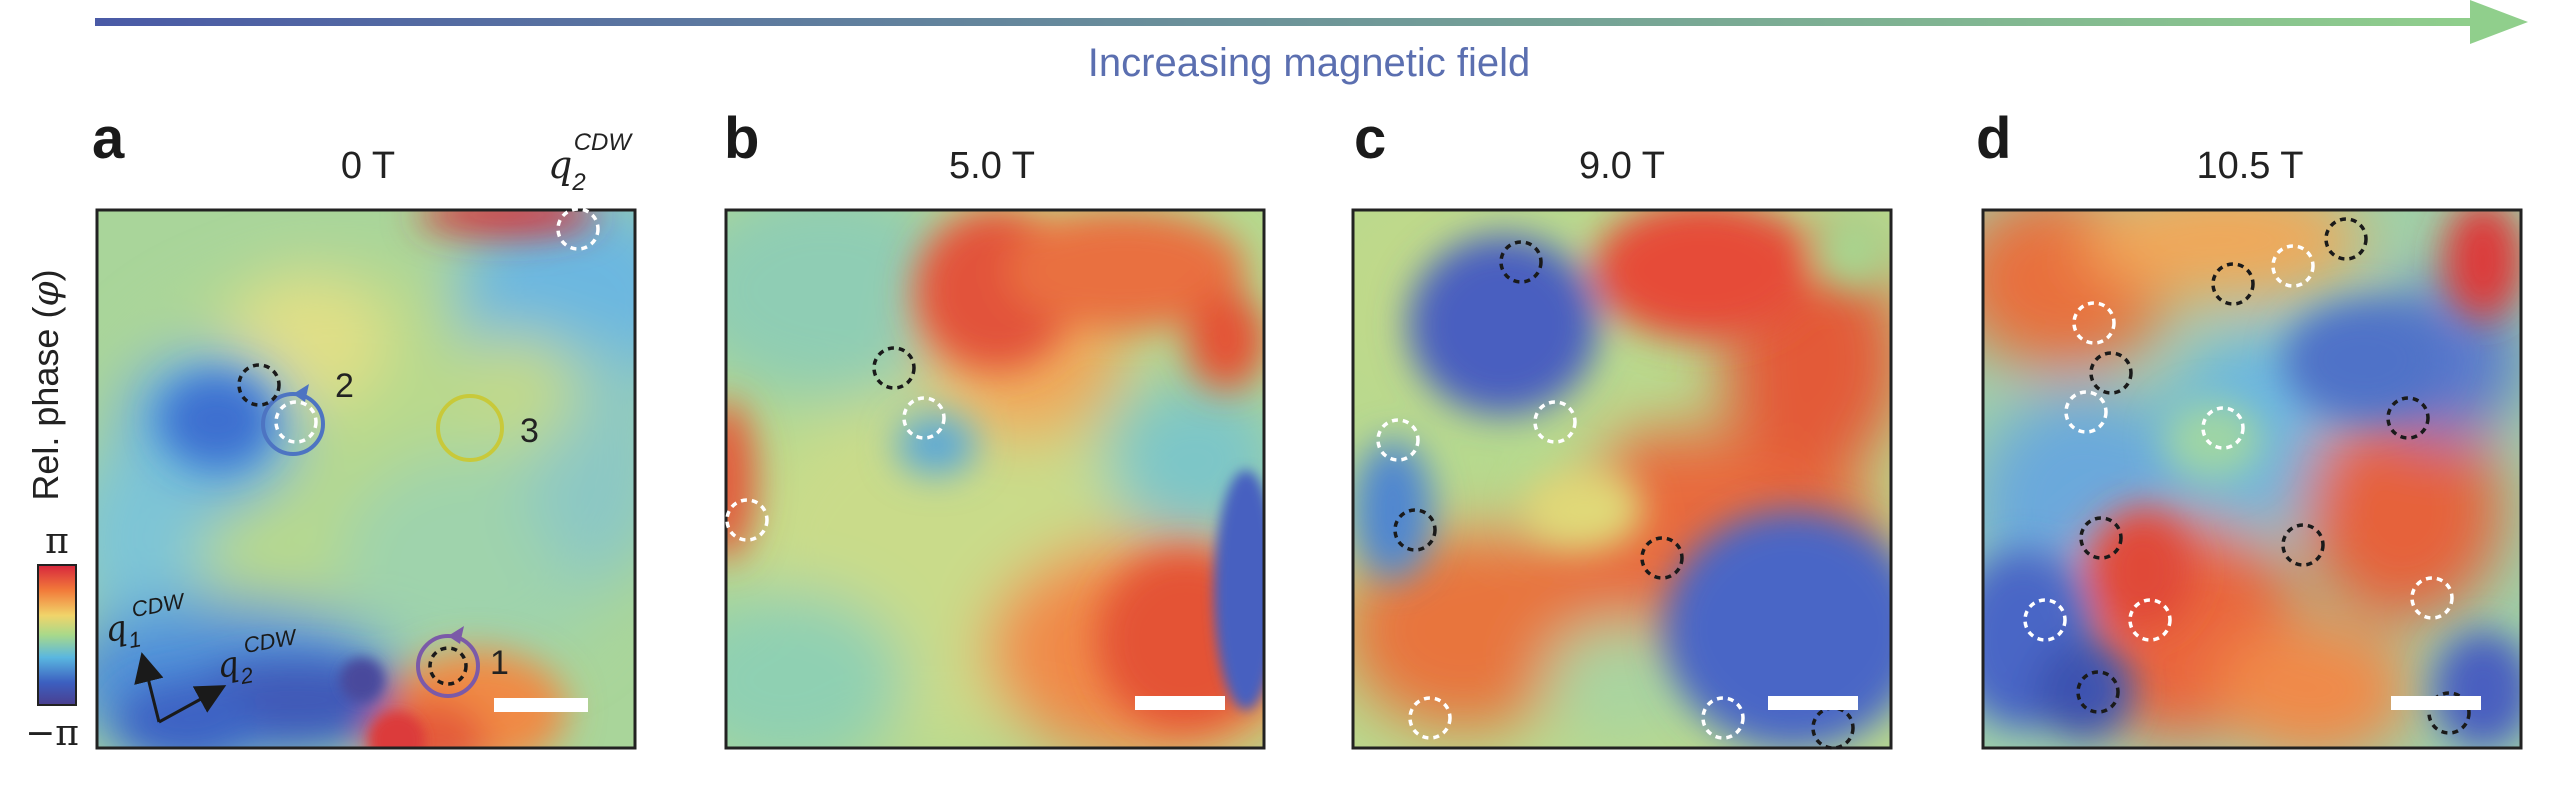 Image resolution: width=2564 pixels, height=796 pixels. What do you see at coordinates (366, 478) in the screenshot?
I see `panel-a-map: 2 3 1 q1CDW q2CDW` at bounding box center [366, 478].